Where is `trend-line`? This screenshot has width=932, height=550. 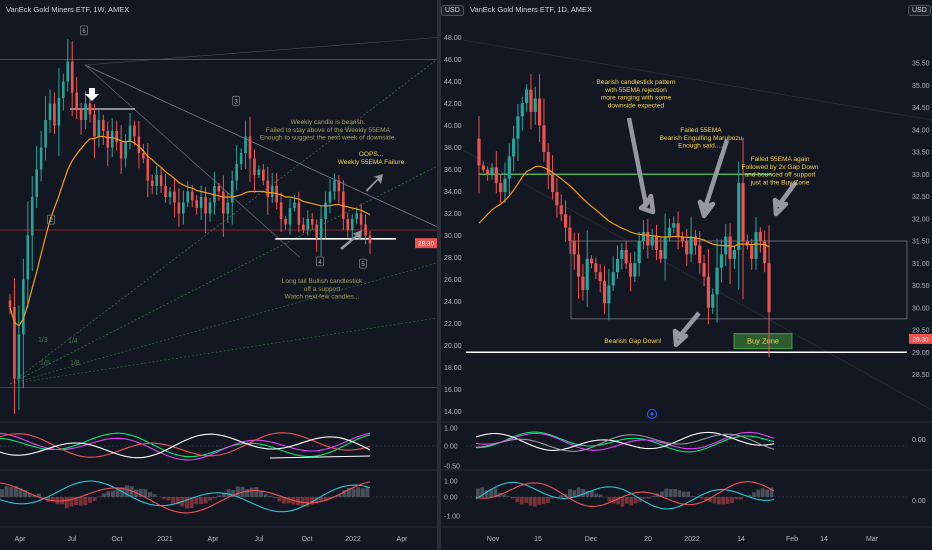 trend-line is located at coordinates (192, 161).